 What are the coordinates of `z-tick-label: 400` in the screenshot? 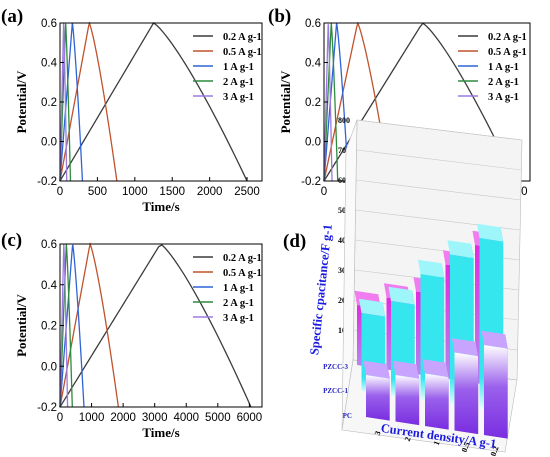 It's located at (344, 240).